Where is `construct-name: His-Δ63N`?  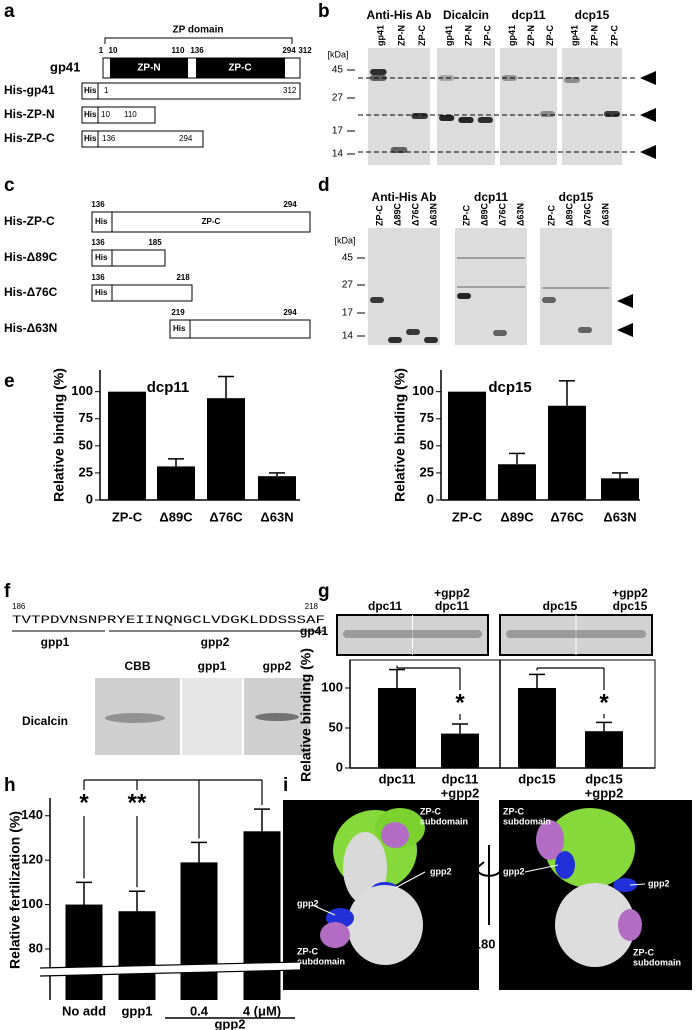
construct-name: His-Δ63N is located at coordinates (30, 328).